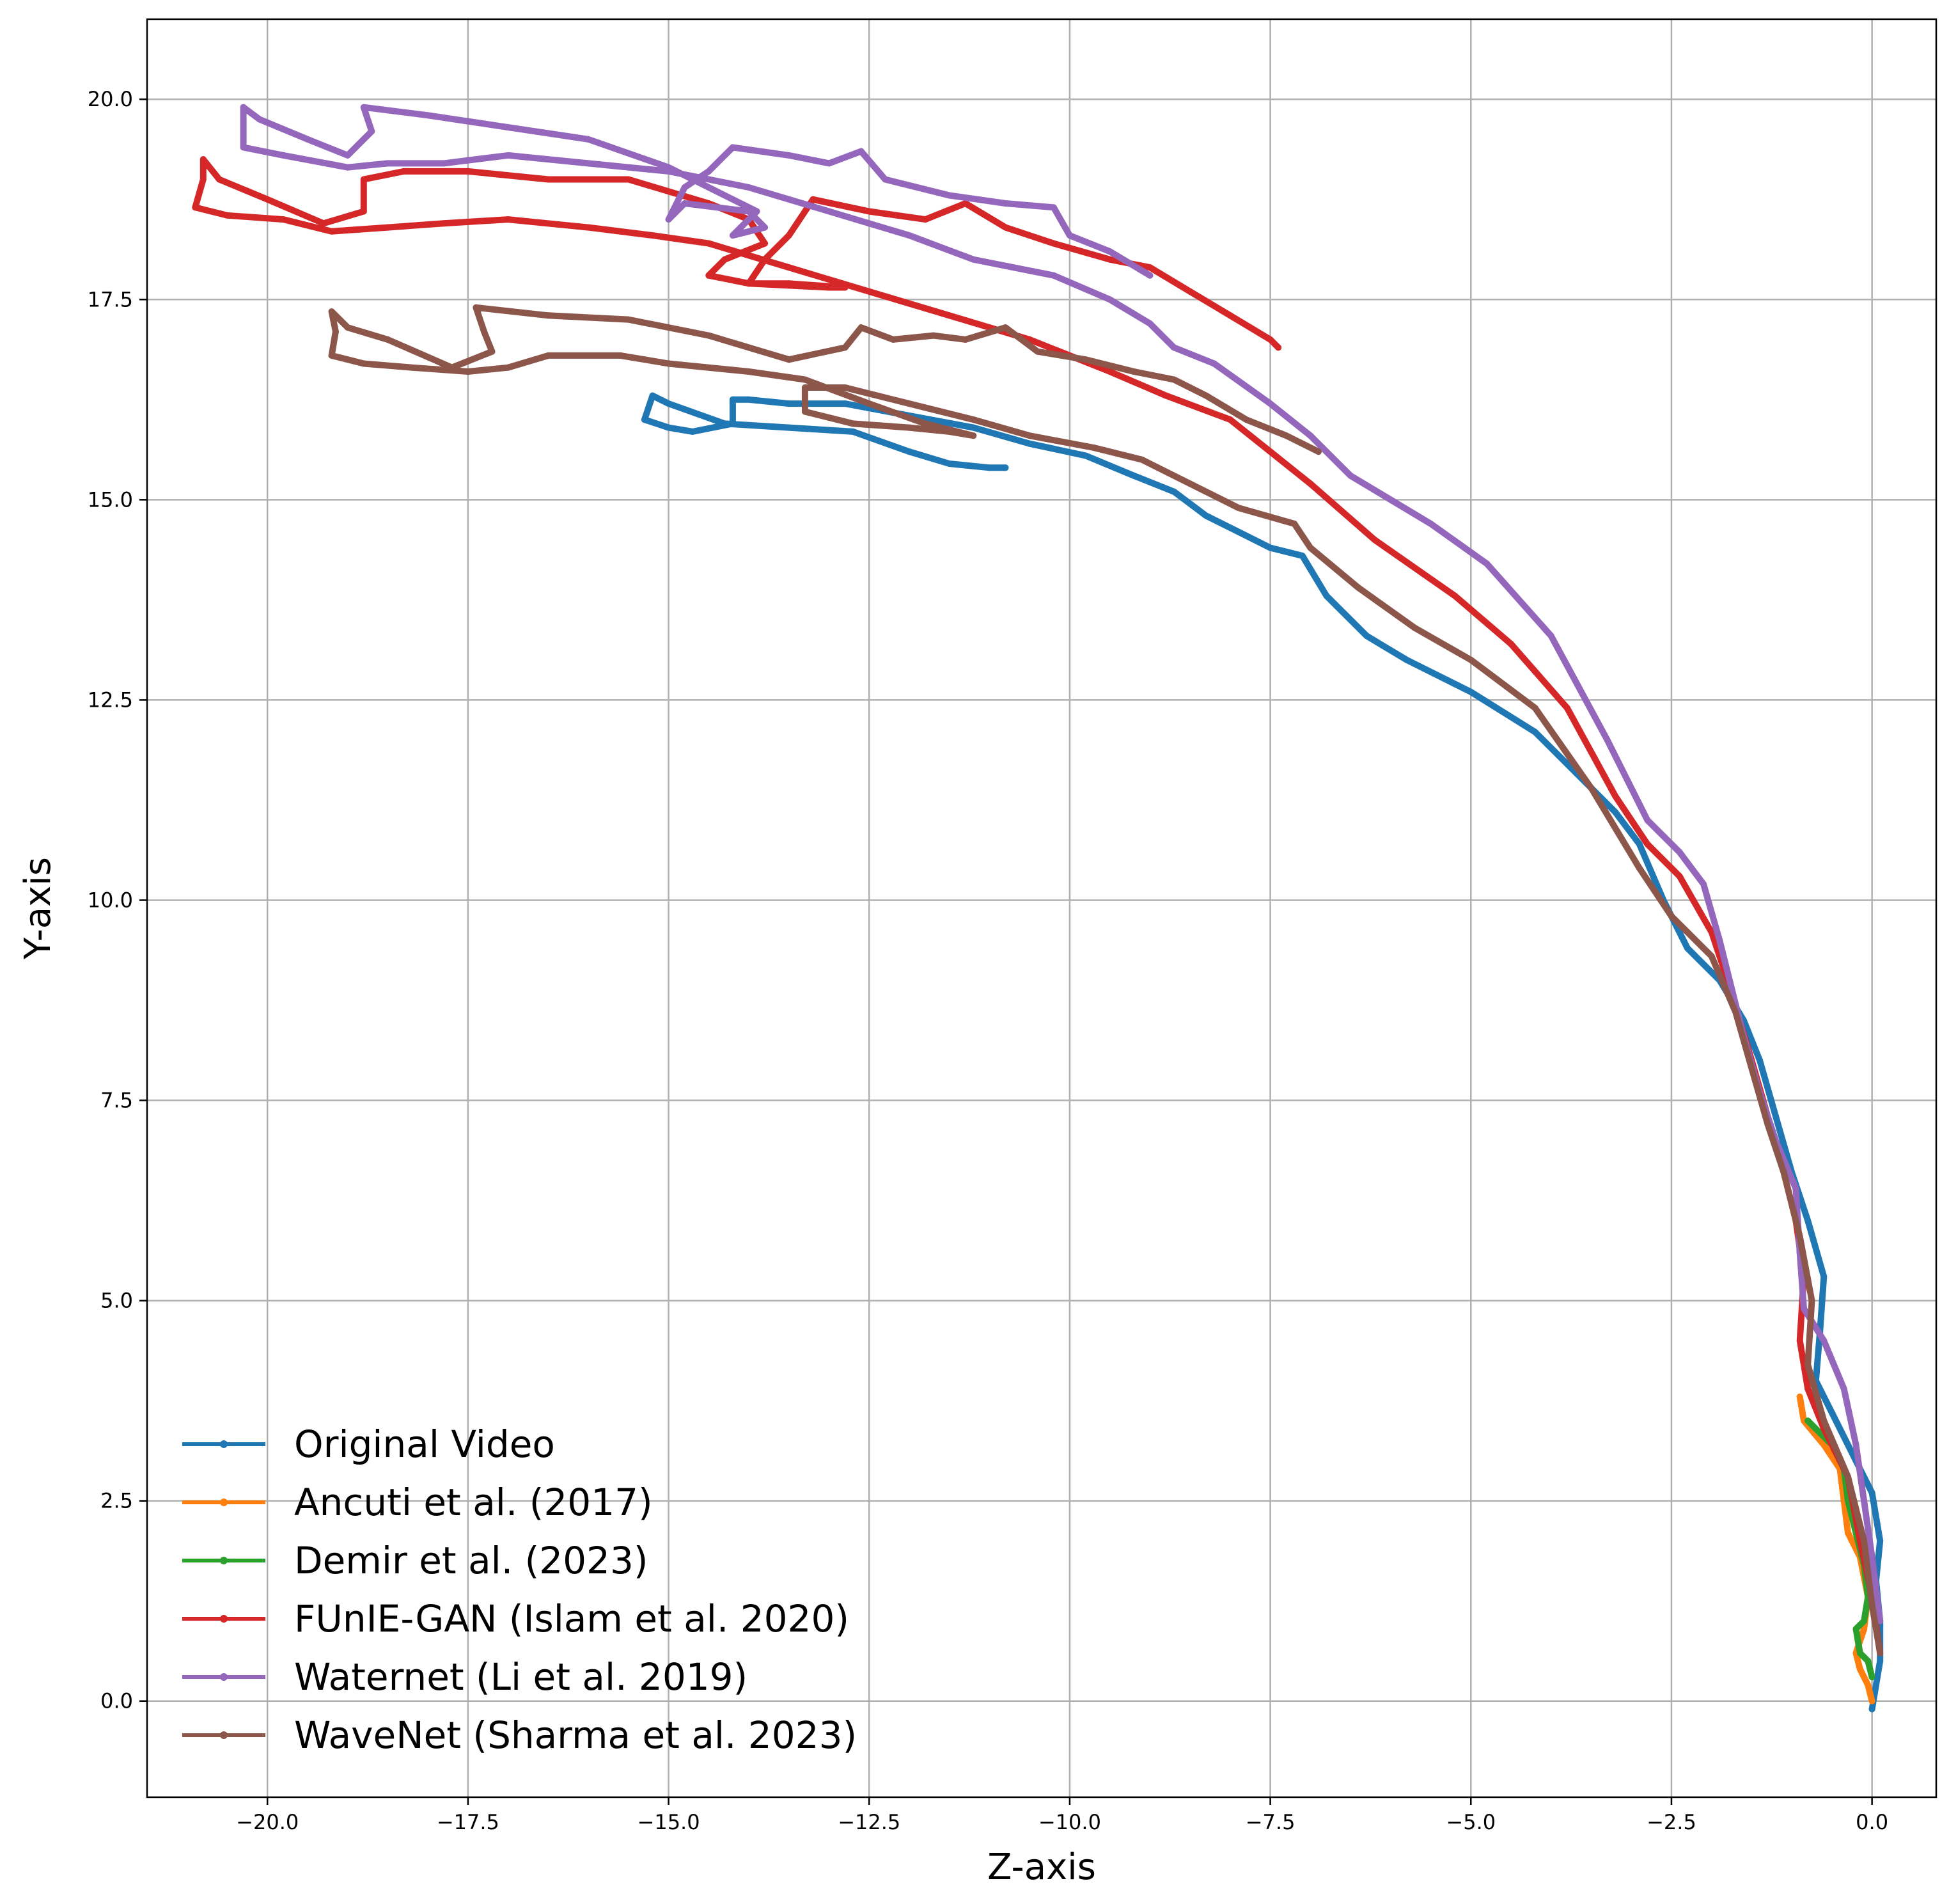 The width and height of the screenshot is (1949, 1904). Describe the element at coordinates (111, 499) in the screenshot. I see `y-tick-label: 15.0` at that location.